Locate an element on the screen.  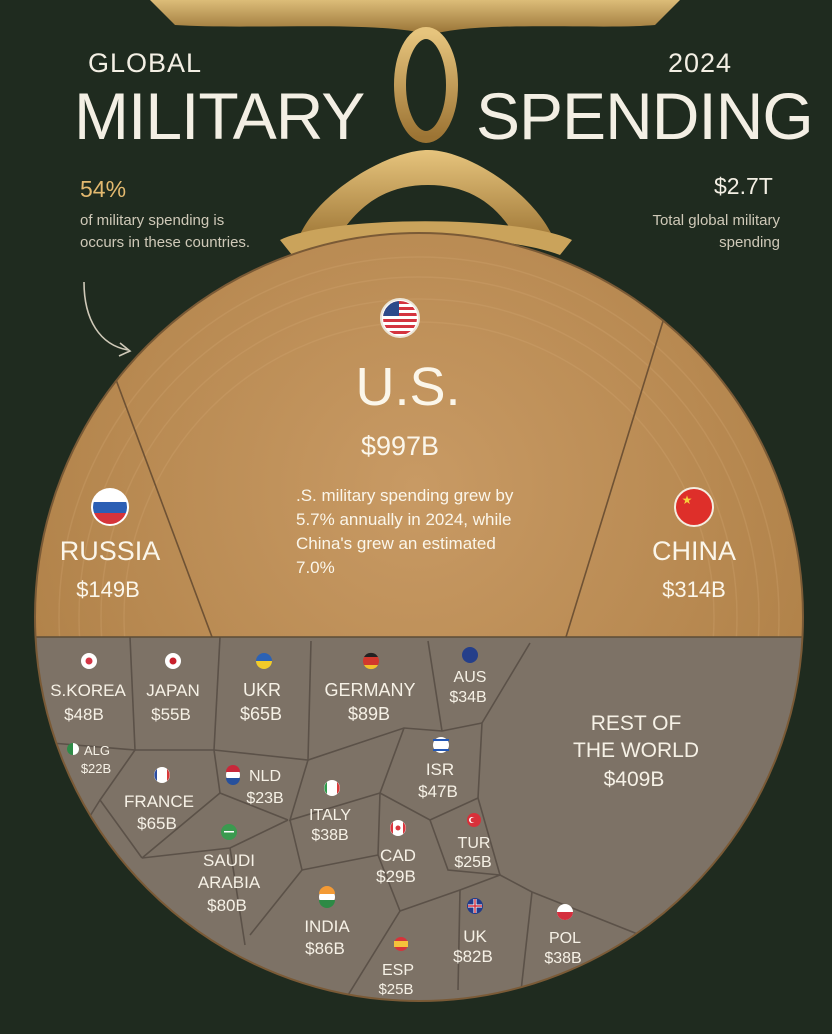
skor-name: S.KOREA is located at coordinates (88, 690).